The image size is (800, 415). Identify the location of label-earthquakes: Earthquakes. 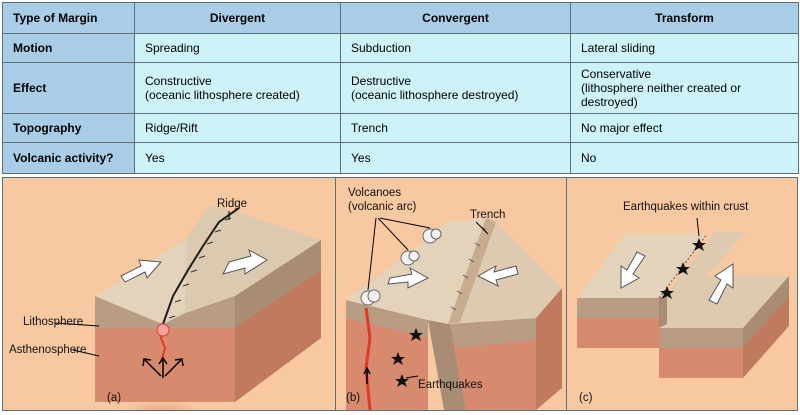
(450, 385).